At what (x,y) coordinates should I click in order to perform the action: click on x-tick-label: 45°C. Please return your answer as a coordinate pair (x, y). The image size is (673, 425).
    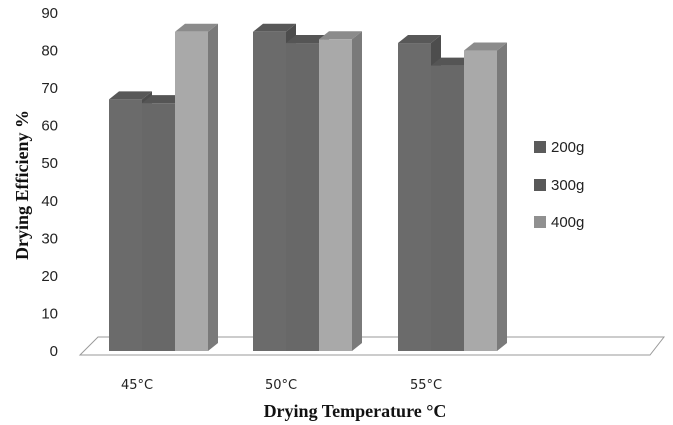
    Looking at the image, I should click on (137, 385).